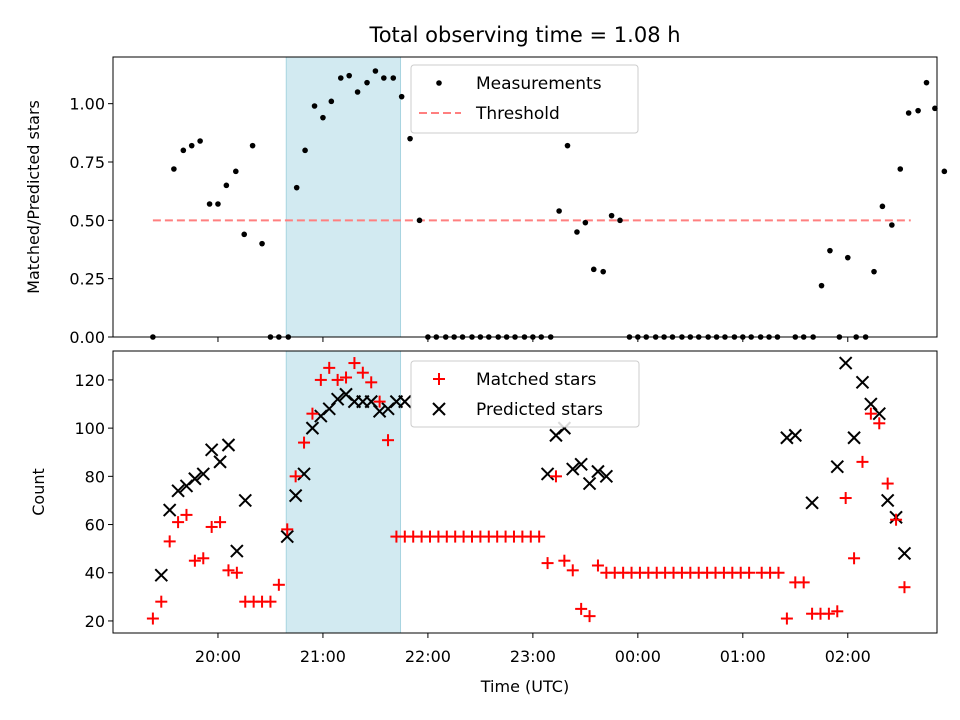  Describe the element at coordinates (87, 104) in the screenshot. I see `top-y-tick-label: 1.00` at that location.